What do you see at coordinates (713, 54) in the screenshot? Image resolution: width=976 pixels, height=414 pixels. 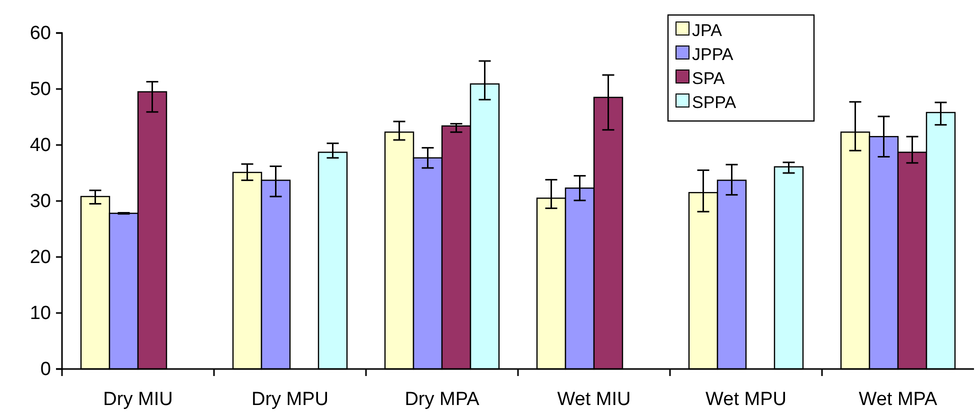 I see `legend-label: JPPA` at bounding box center [713, 54].